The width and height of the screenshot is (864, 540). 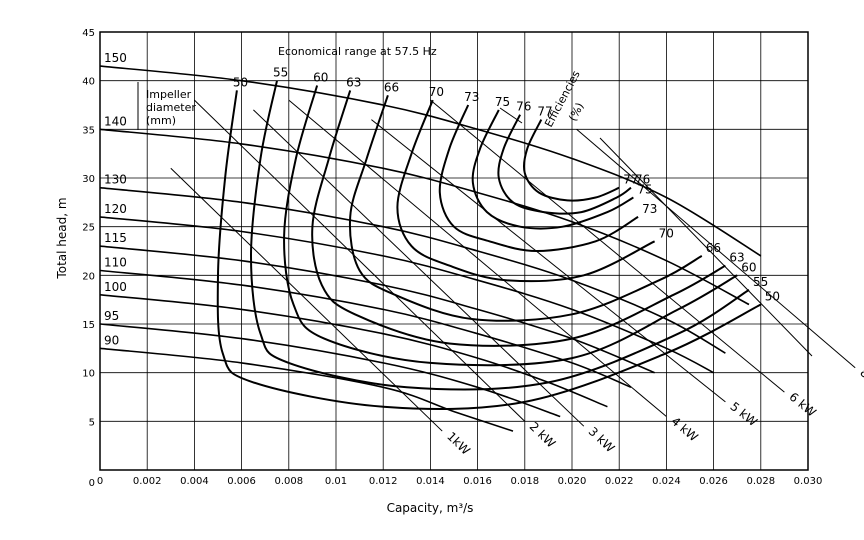 I want to click on impeller-annotation-line1: Impeller, so click(x=169, y=94).